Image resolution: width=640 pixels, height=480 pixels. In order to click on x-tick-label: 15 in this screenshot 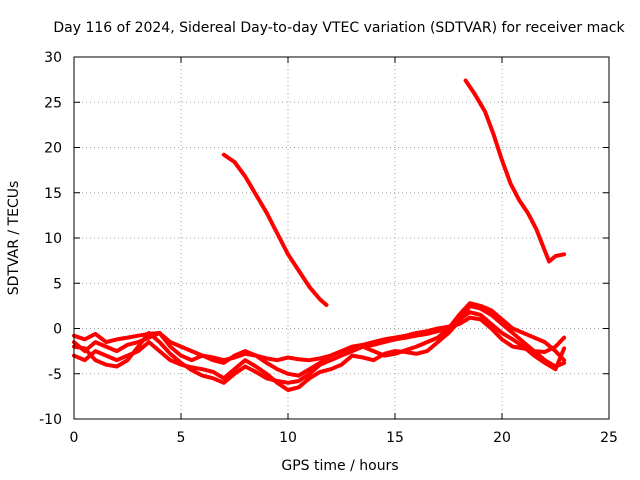, I will do `click(395, 438)`.